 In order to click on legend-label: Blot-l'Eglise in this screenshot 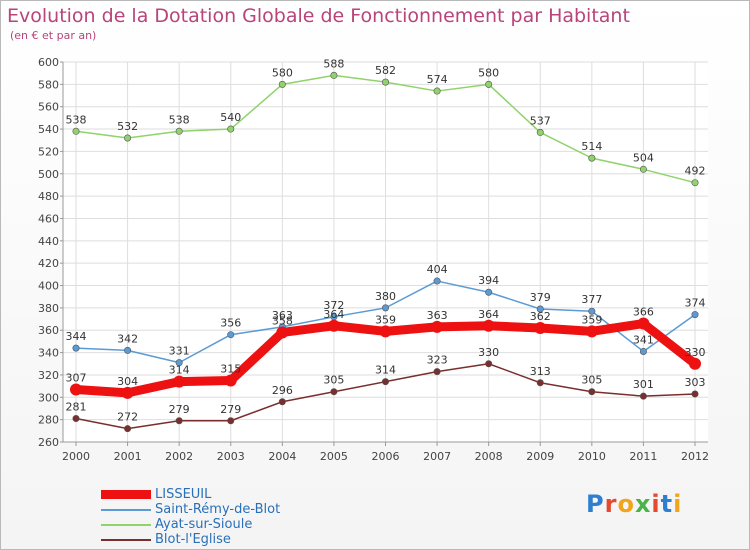, I will do `click(193, 539)`.